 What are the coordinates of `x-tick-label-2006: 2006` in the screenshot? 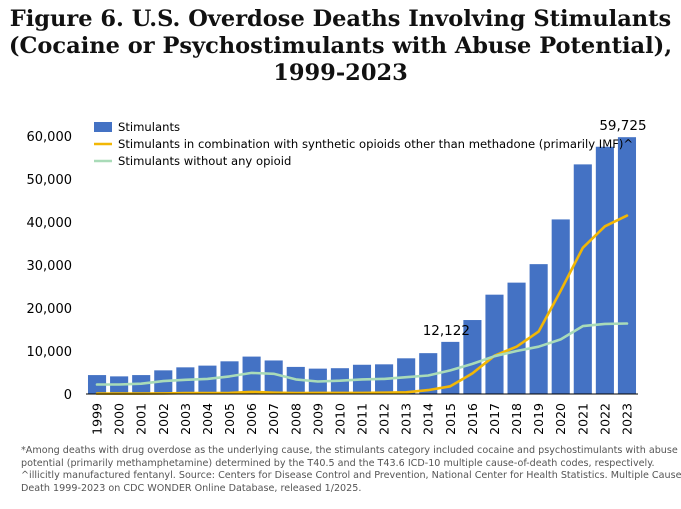 It's located at (251, 419).